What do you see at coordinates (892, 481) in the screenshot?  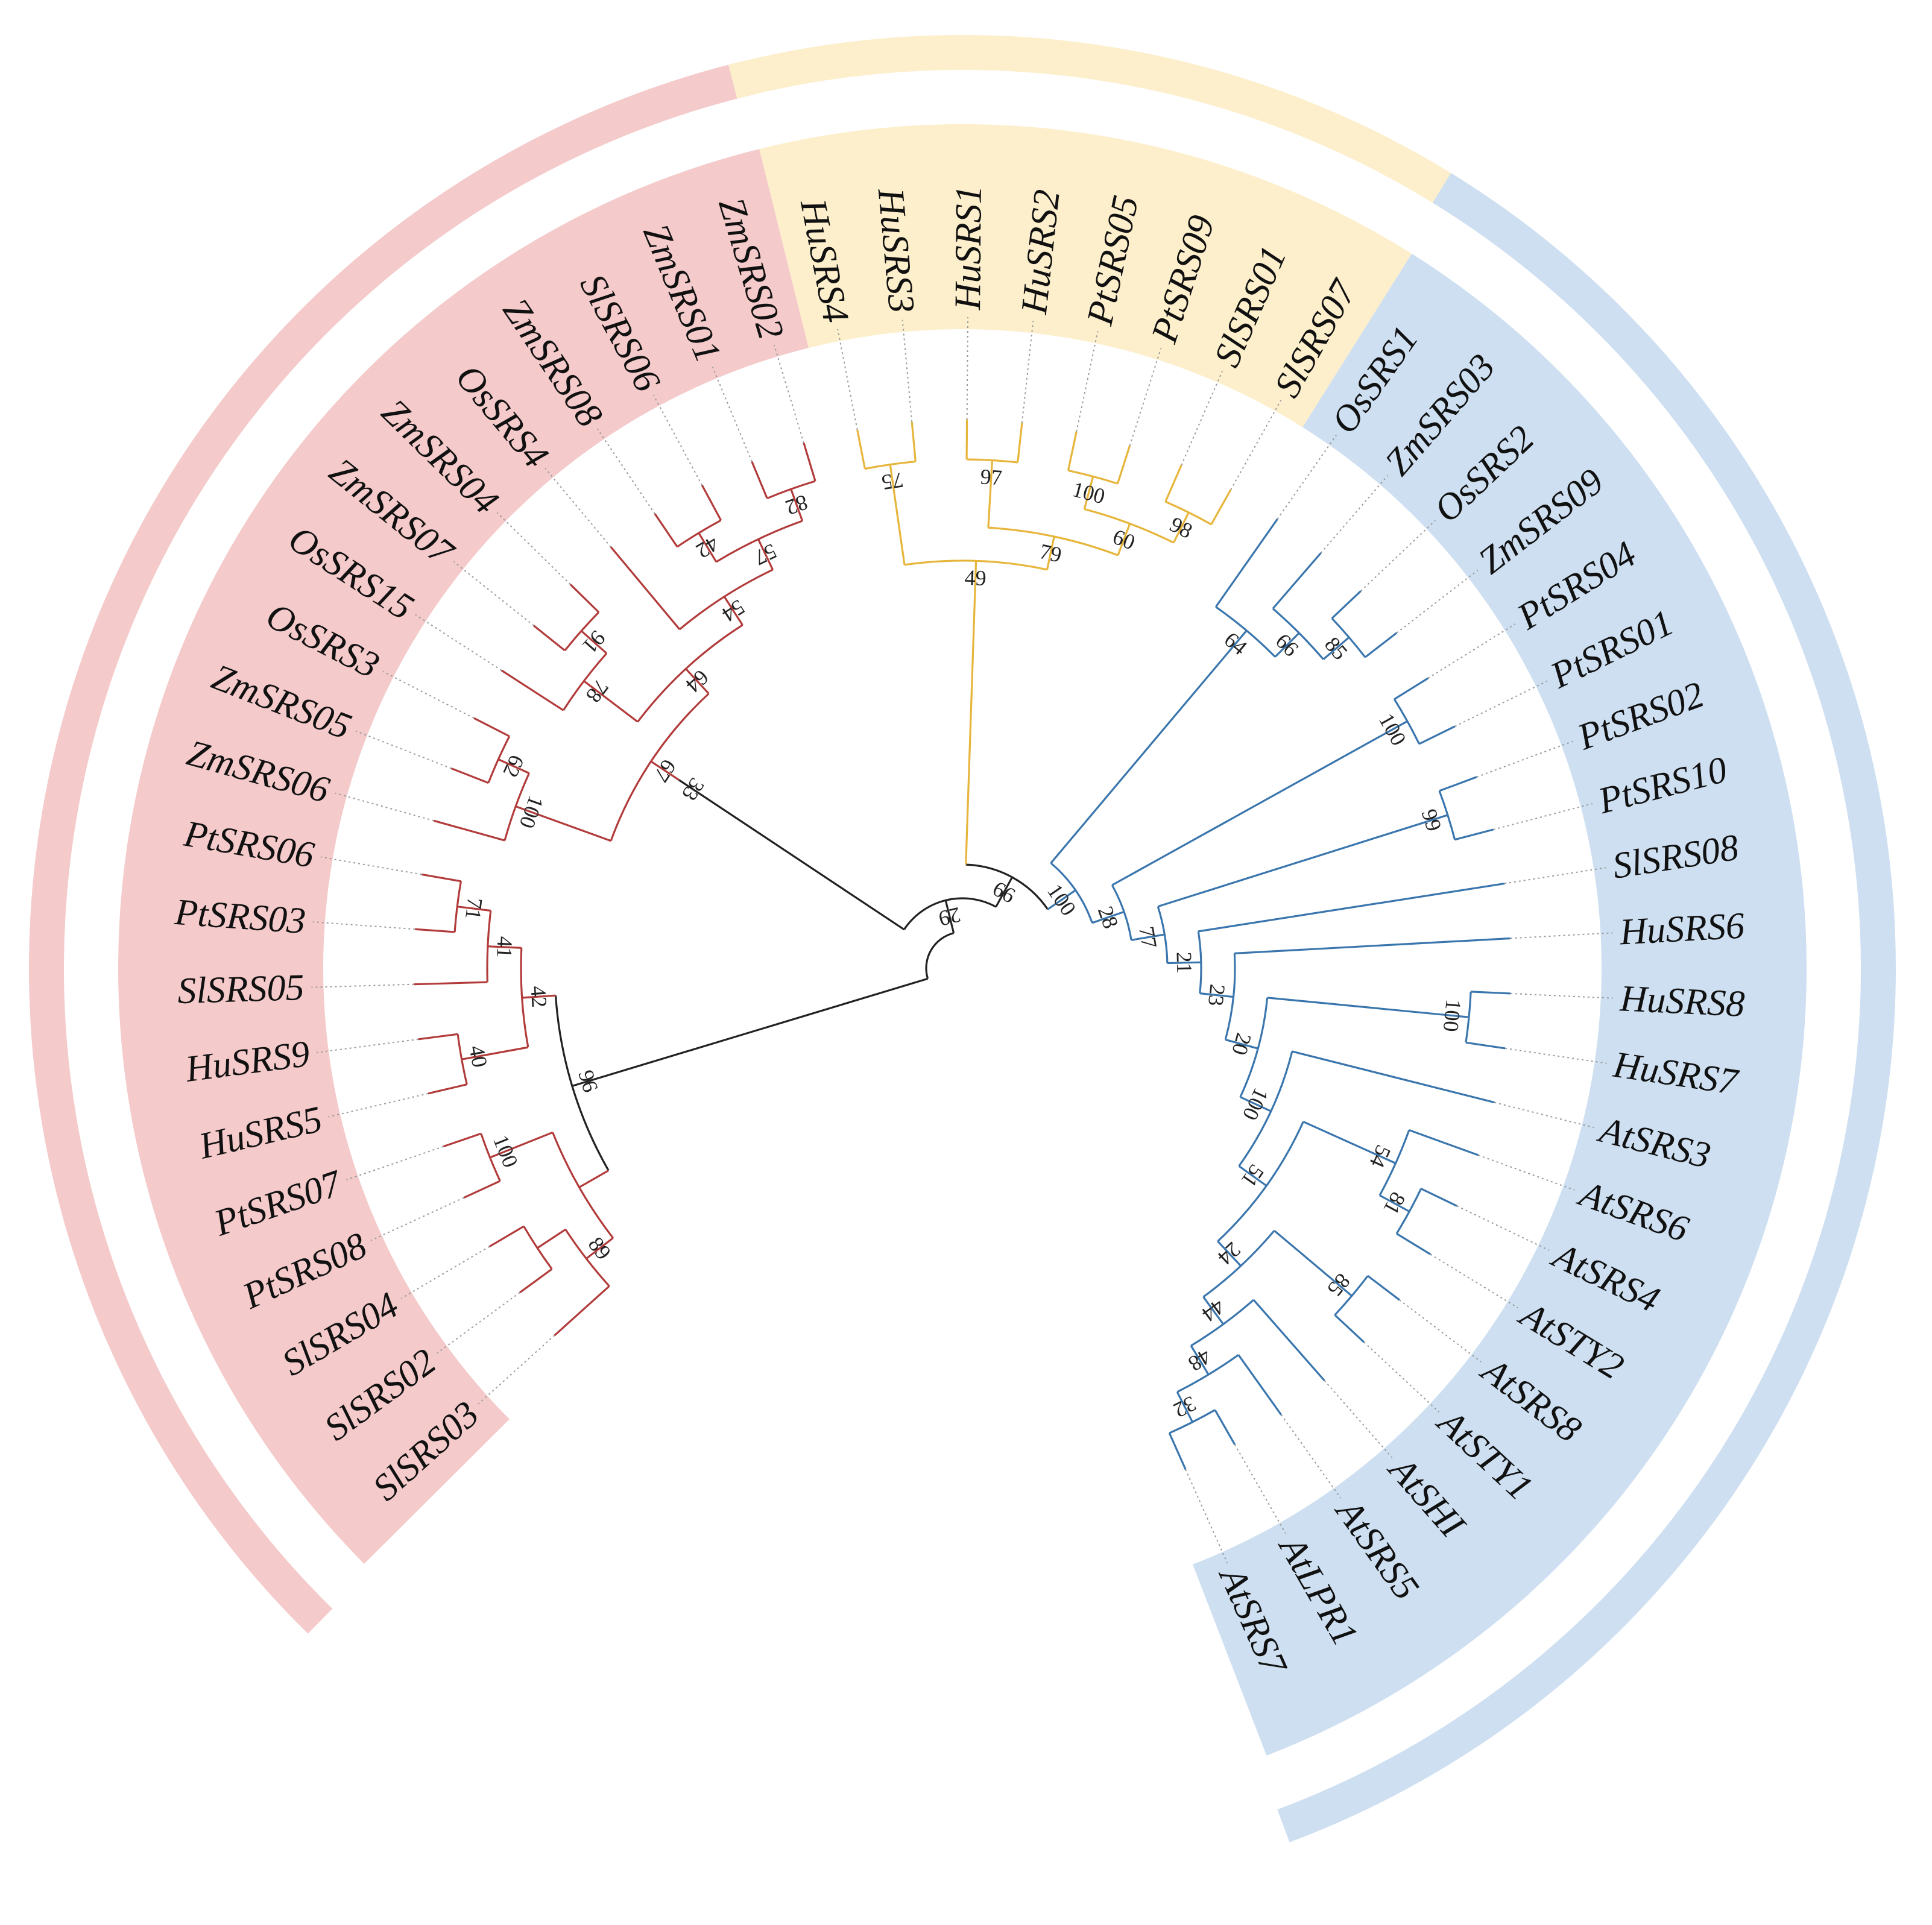 I see `bootstrap-value: 75` at bounding box center [892, 481].